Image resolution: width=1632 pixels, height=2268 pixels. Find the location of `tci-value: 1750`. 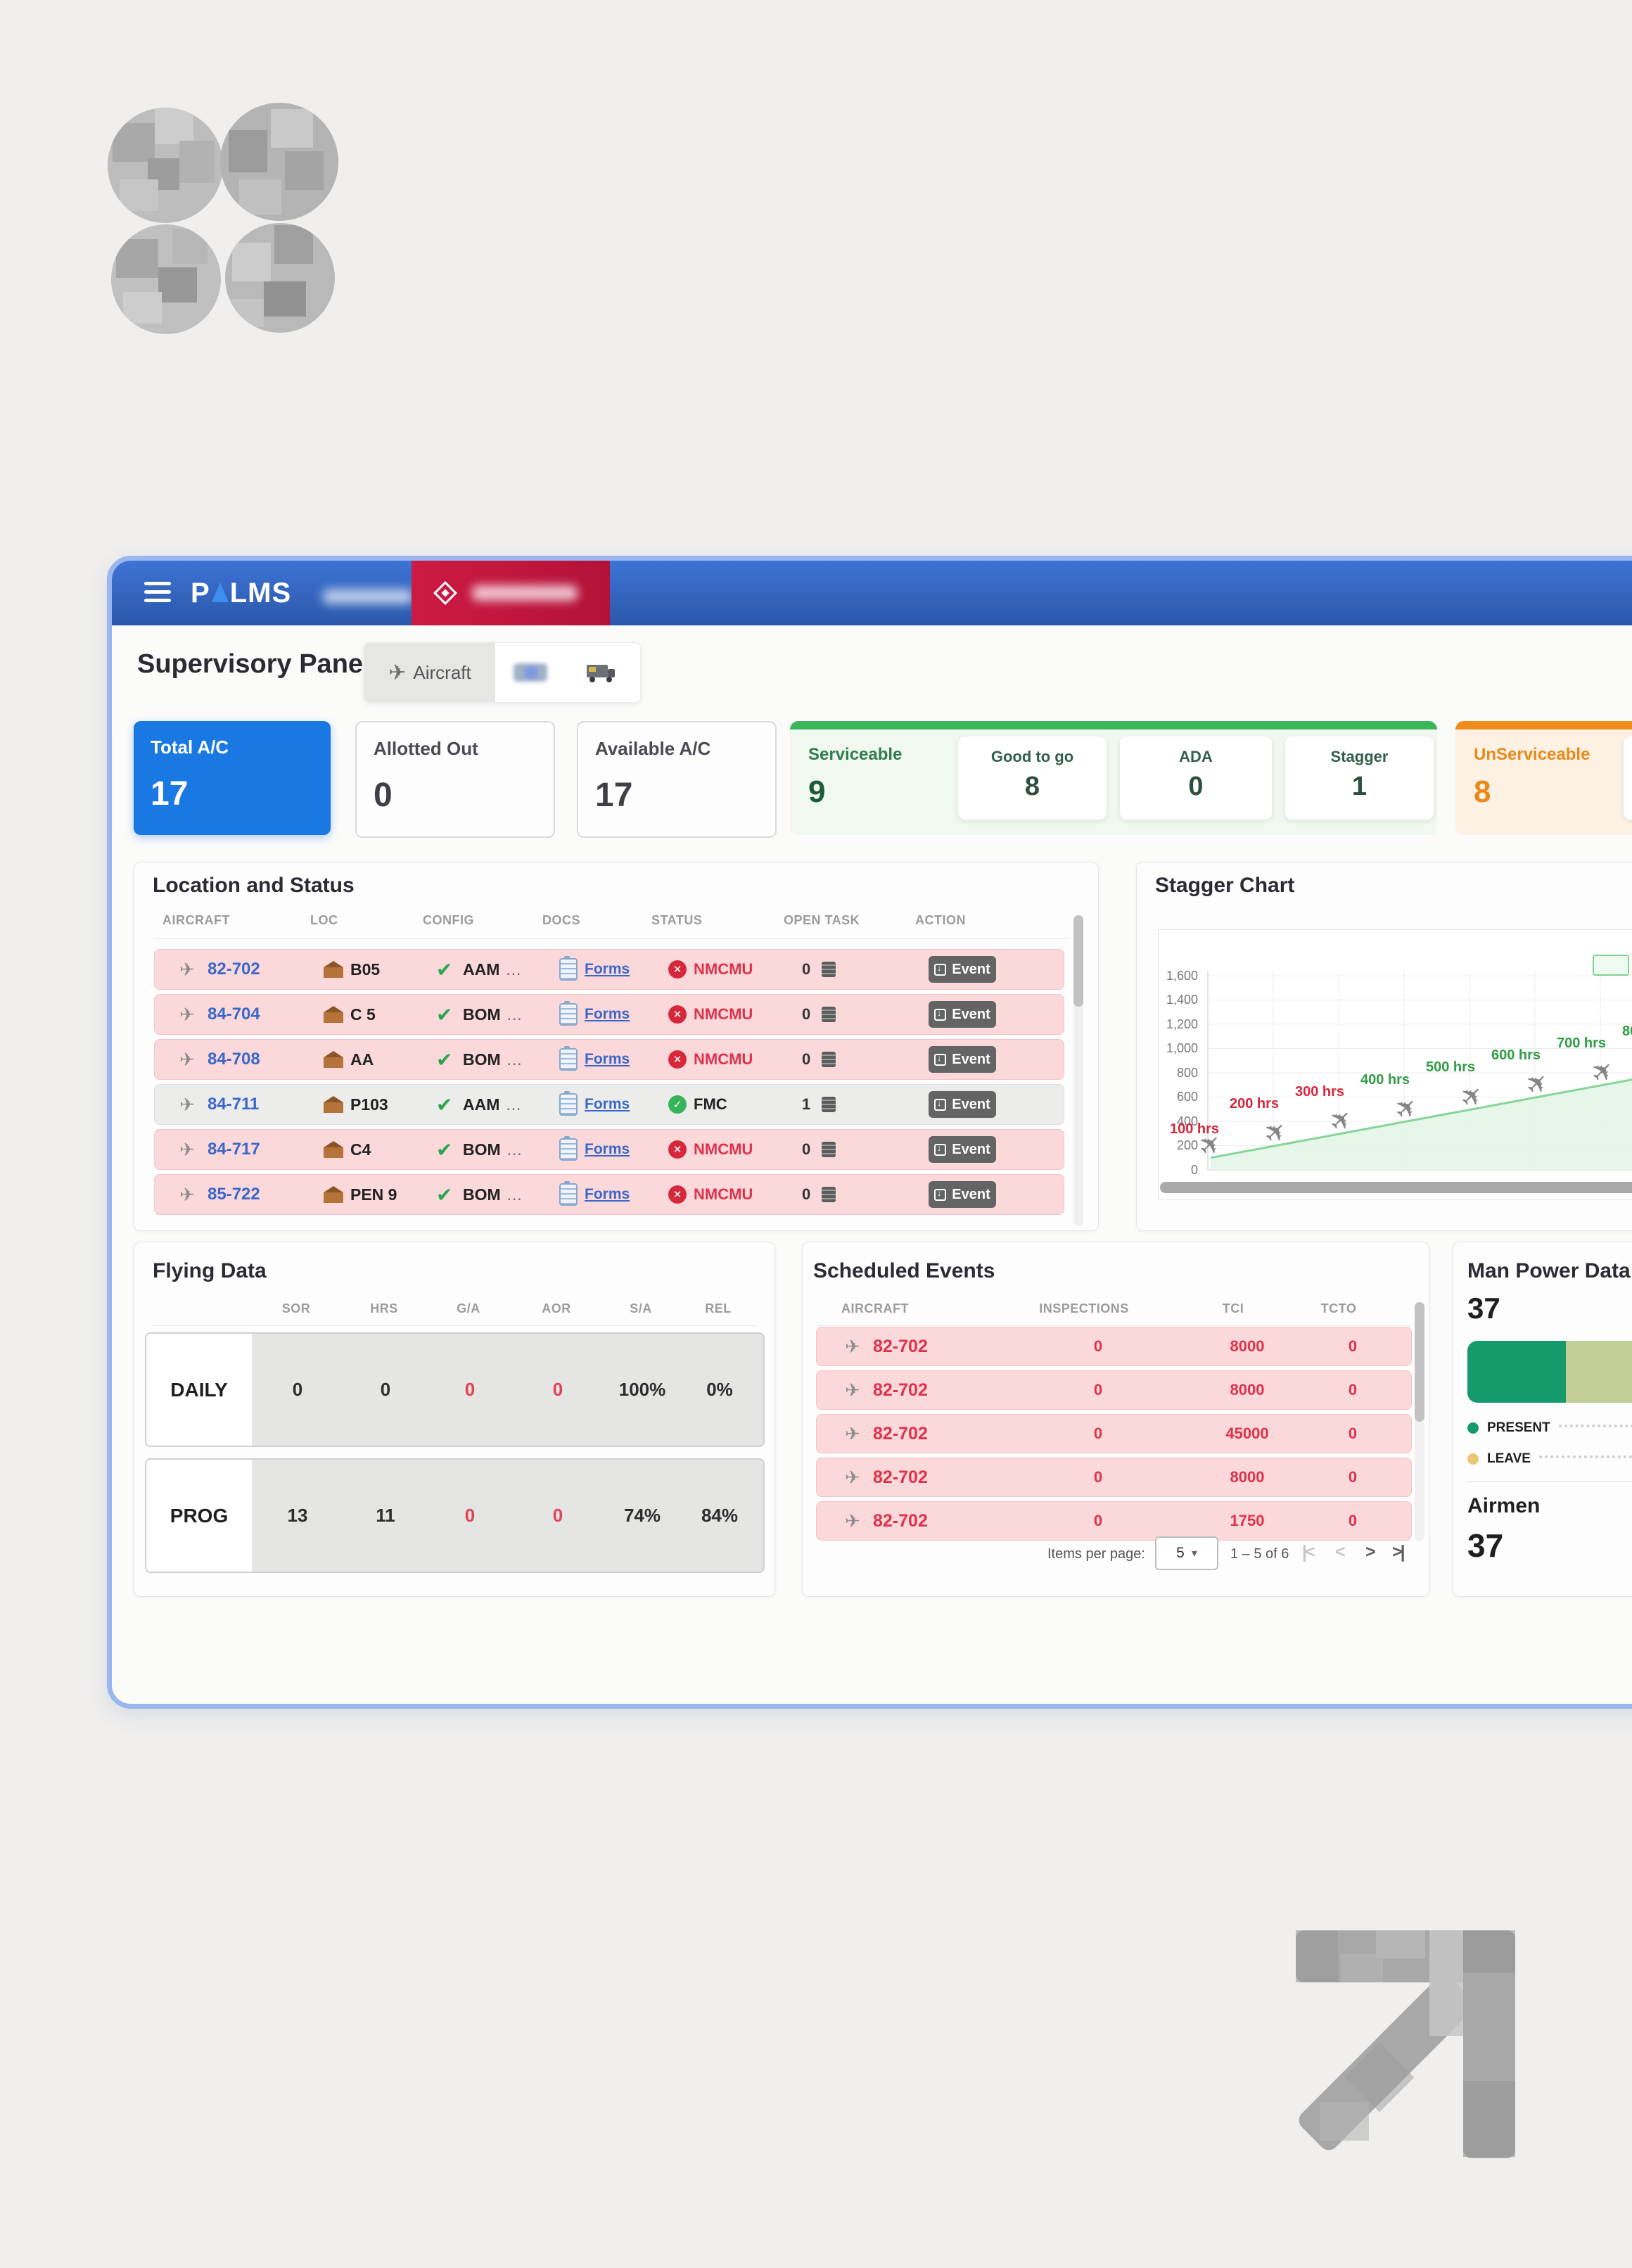

tci-value: 1750 is located at coordinates (1247, 1520).